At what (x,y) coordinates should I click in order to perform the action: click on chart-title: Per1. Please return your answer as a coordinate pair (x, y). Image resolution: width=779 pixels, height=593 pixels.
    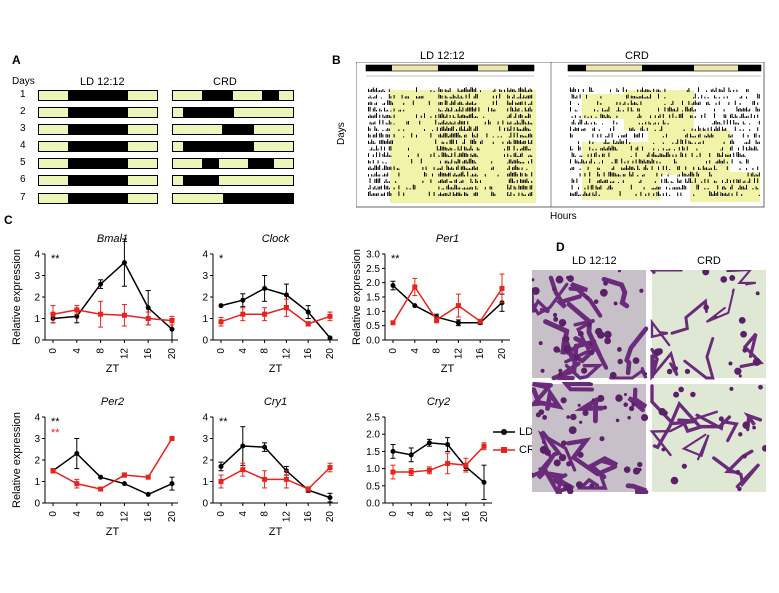
    Looking at the image, I should click on (447, 239).